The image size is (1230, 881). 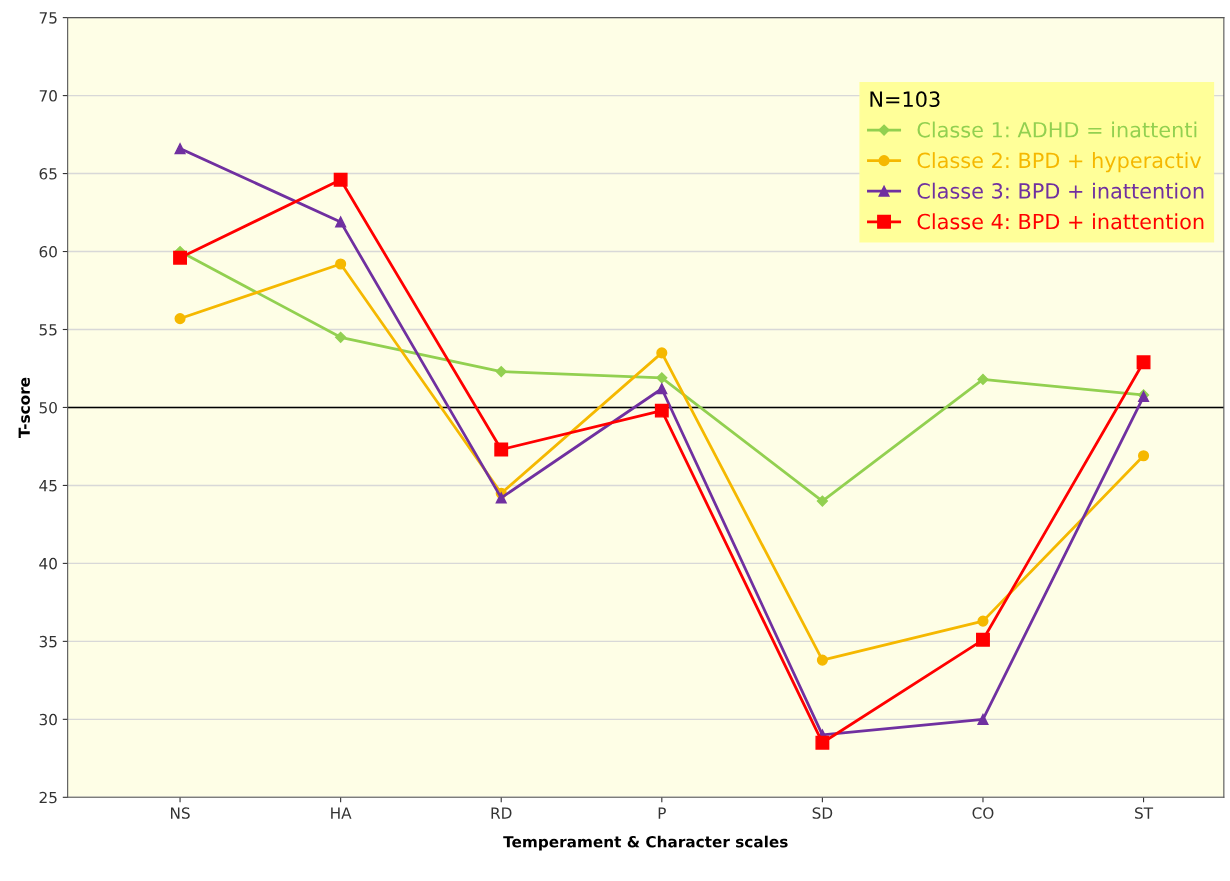 I want to click on y-tick-label: 40, so click(x=48, y=563).